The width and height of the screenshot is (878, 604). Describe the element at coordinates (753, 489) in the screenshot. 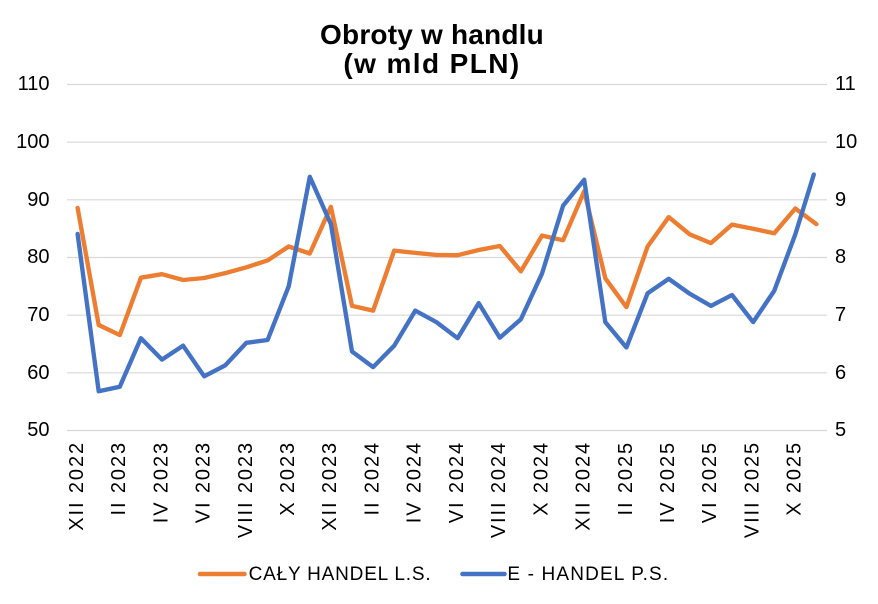

I see `svg-text: VIII 2025` at that location.